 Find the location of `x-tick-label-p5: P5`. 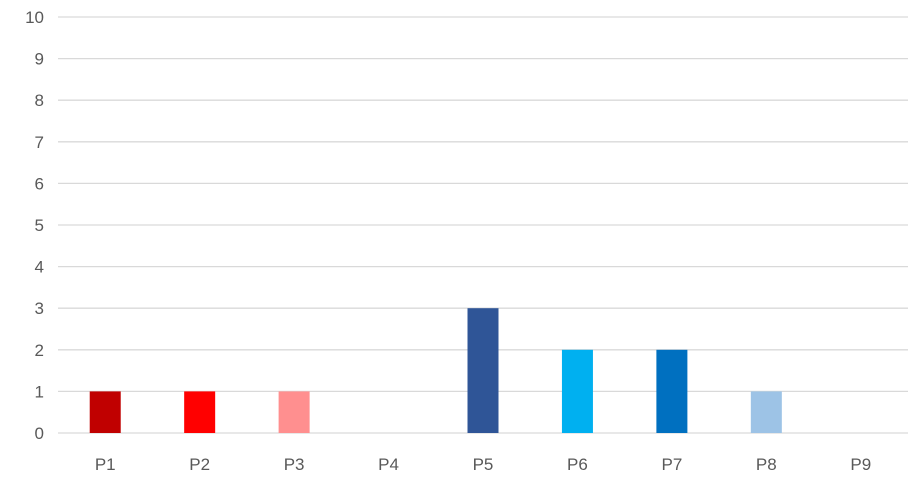

x-tick-label-p5: P5 is located at coordinates (483, 464).